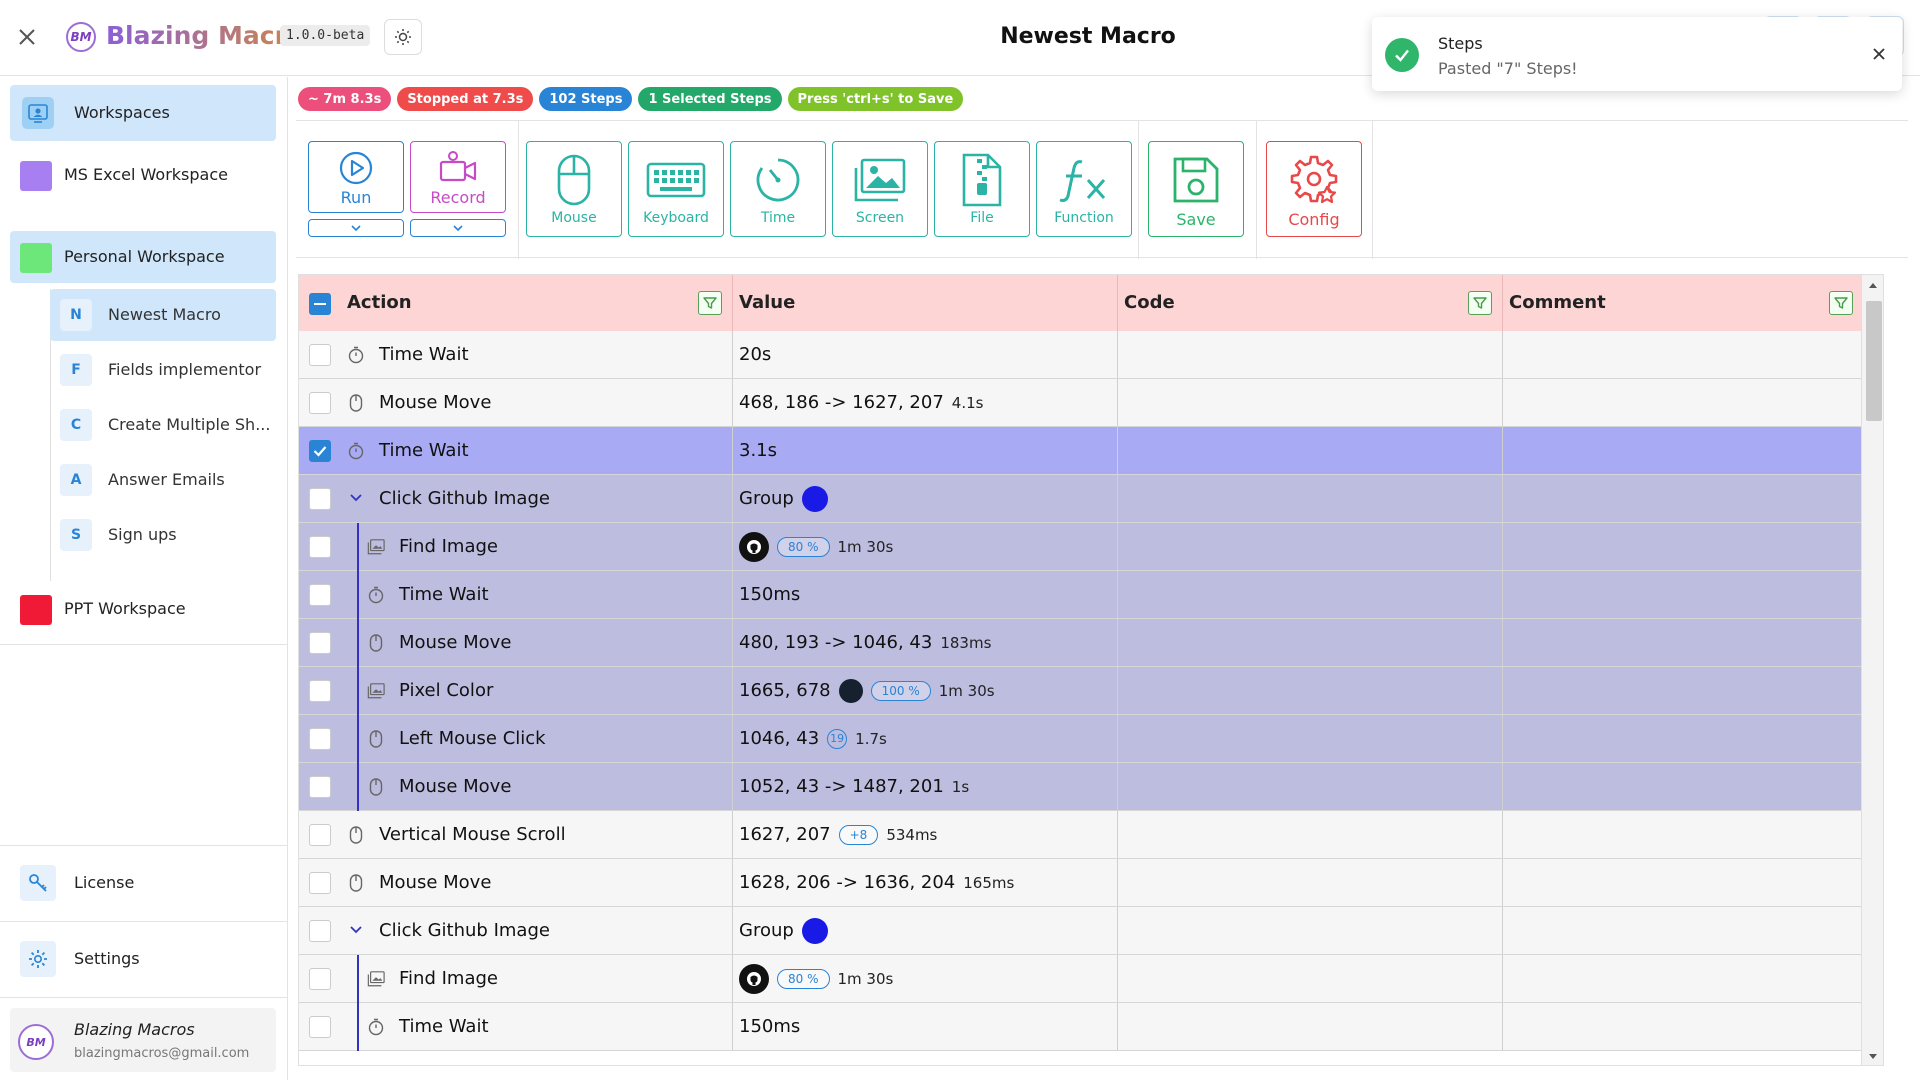 The image size is (1920, 1080). What do you see at coordinates (1091, 835) in the screenshot?
I see `table-row: Vertical Mouse Scroll 1627, 207 +8 534ms` at bounding box center [1091, 835].